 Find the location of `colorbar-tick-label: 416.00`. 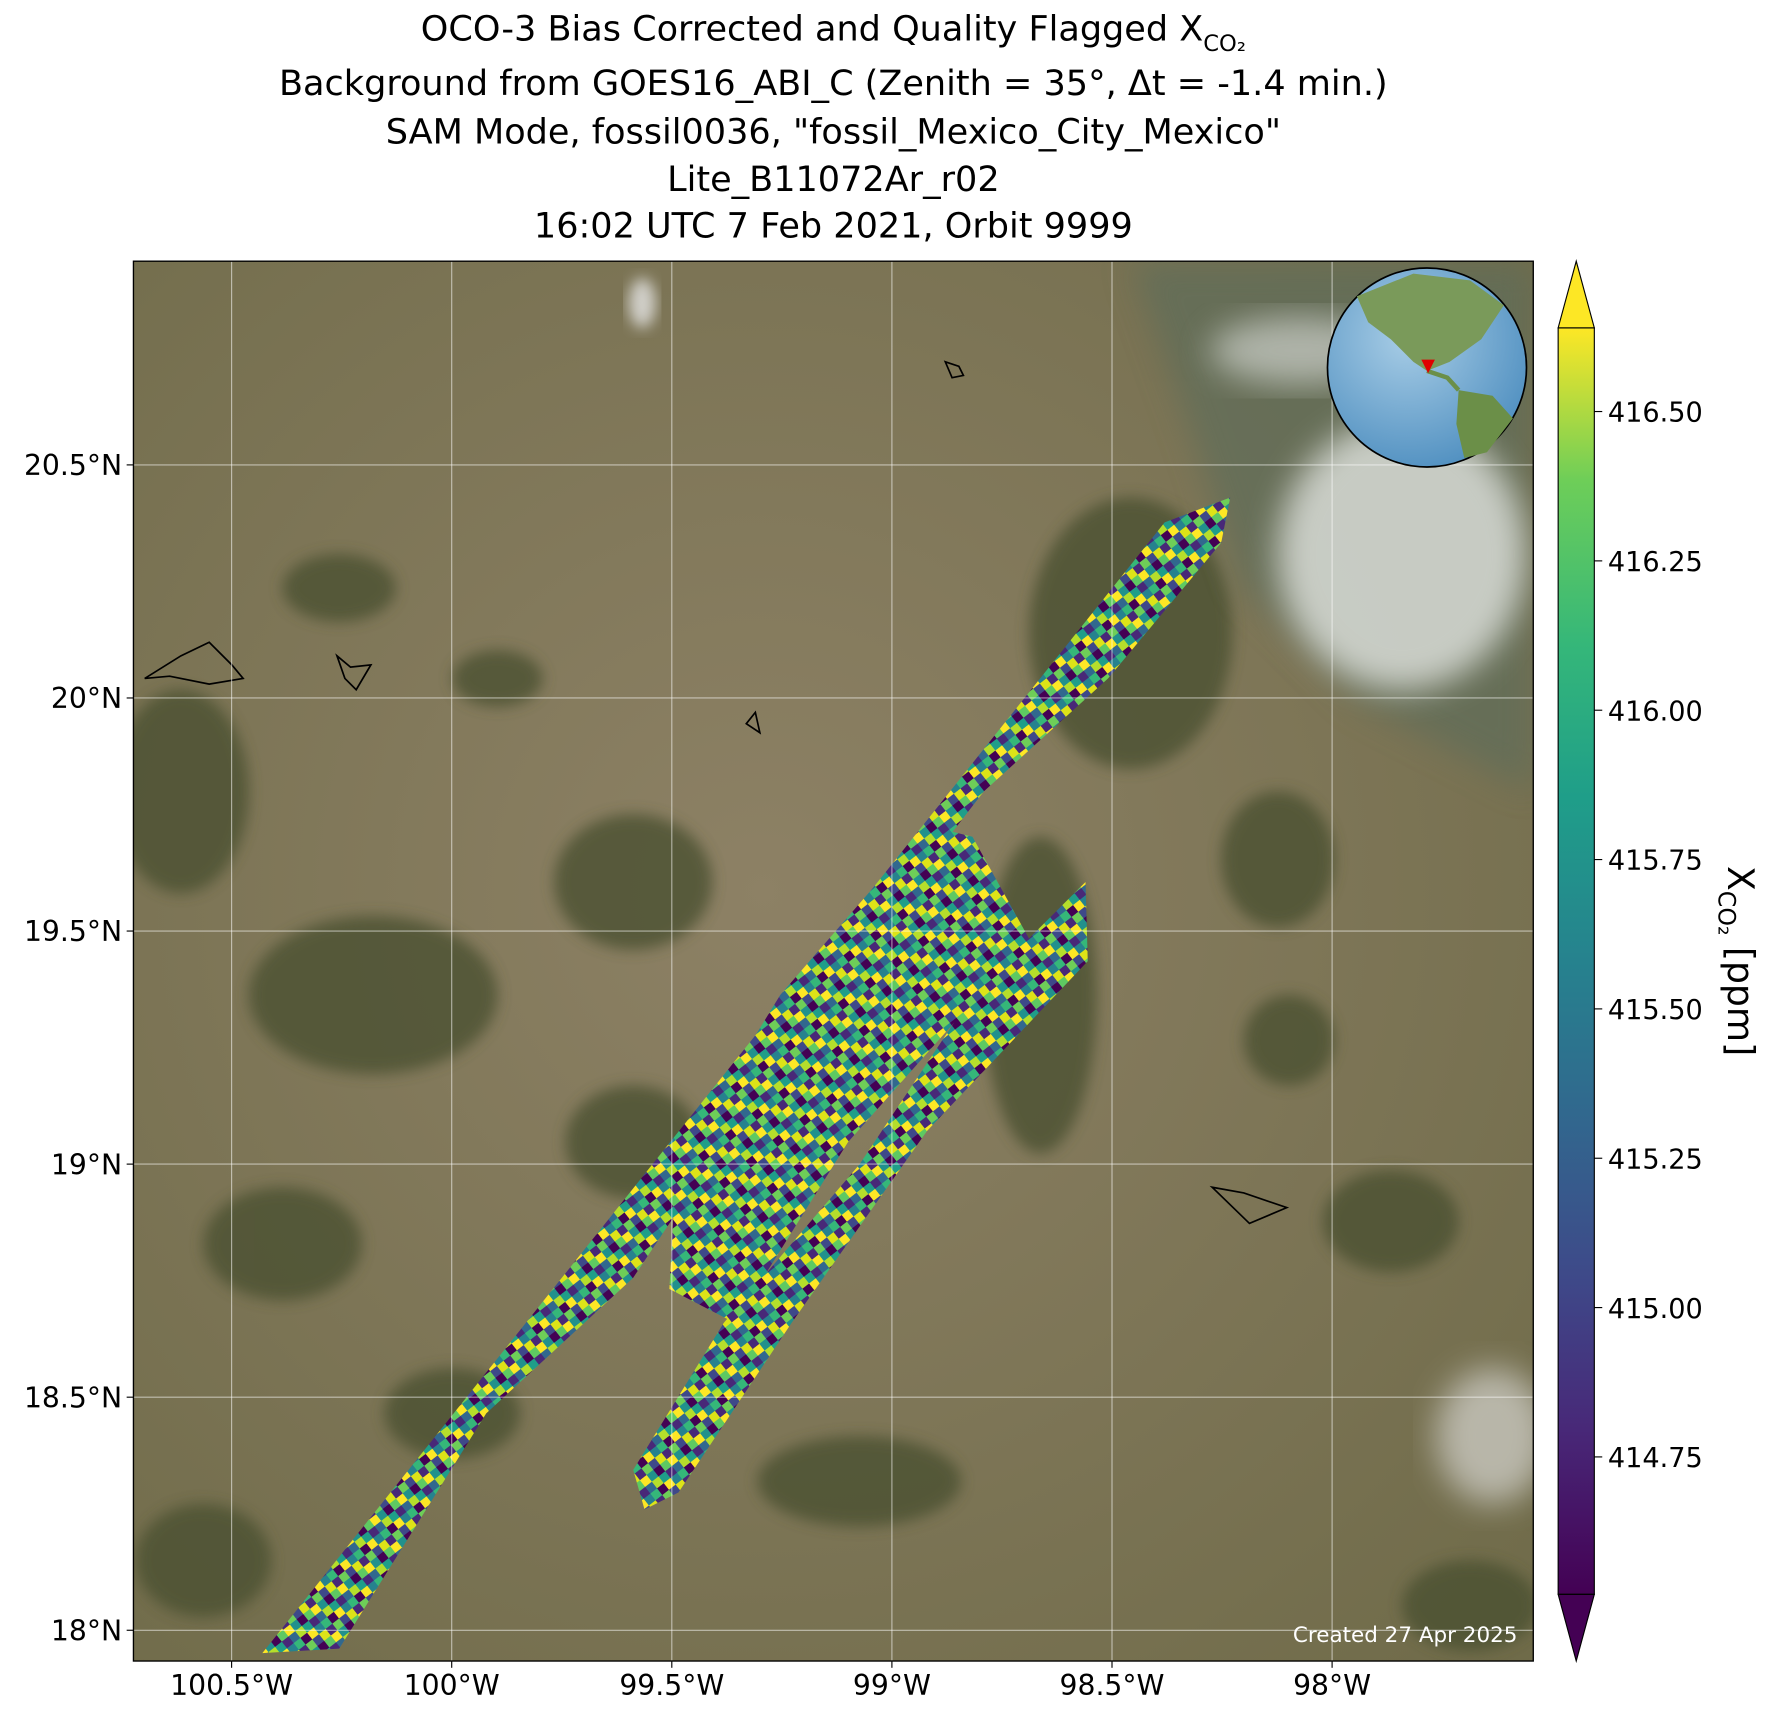

colorbar-tick-label: 416.00 is located at coordinates (1655, 711).